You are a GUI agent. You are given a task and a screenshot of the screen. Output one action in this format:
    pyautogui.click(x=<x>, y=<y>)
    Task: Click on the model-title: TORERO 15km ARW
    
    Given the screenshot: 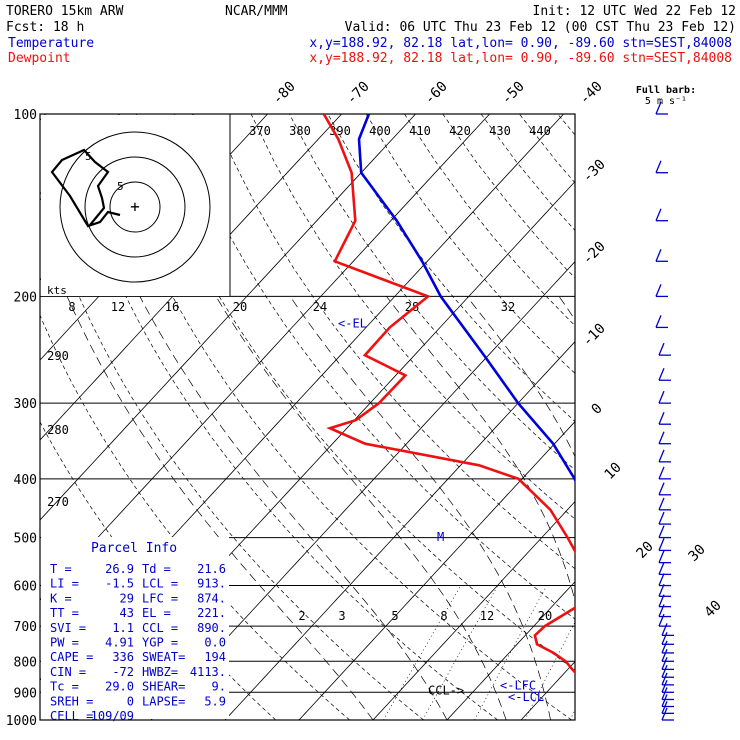 What is the action you would take?
    pyautogui.click(x=65, y=11)
    